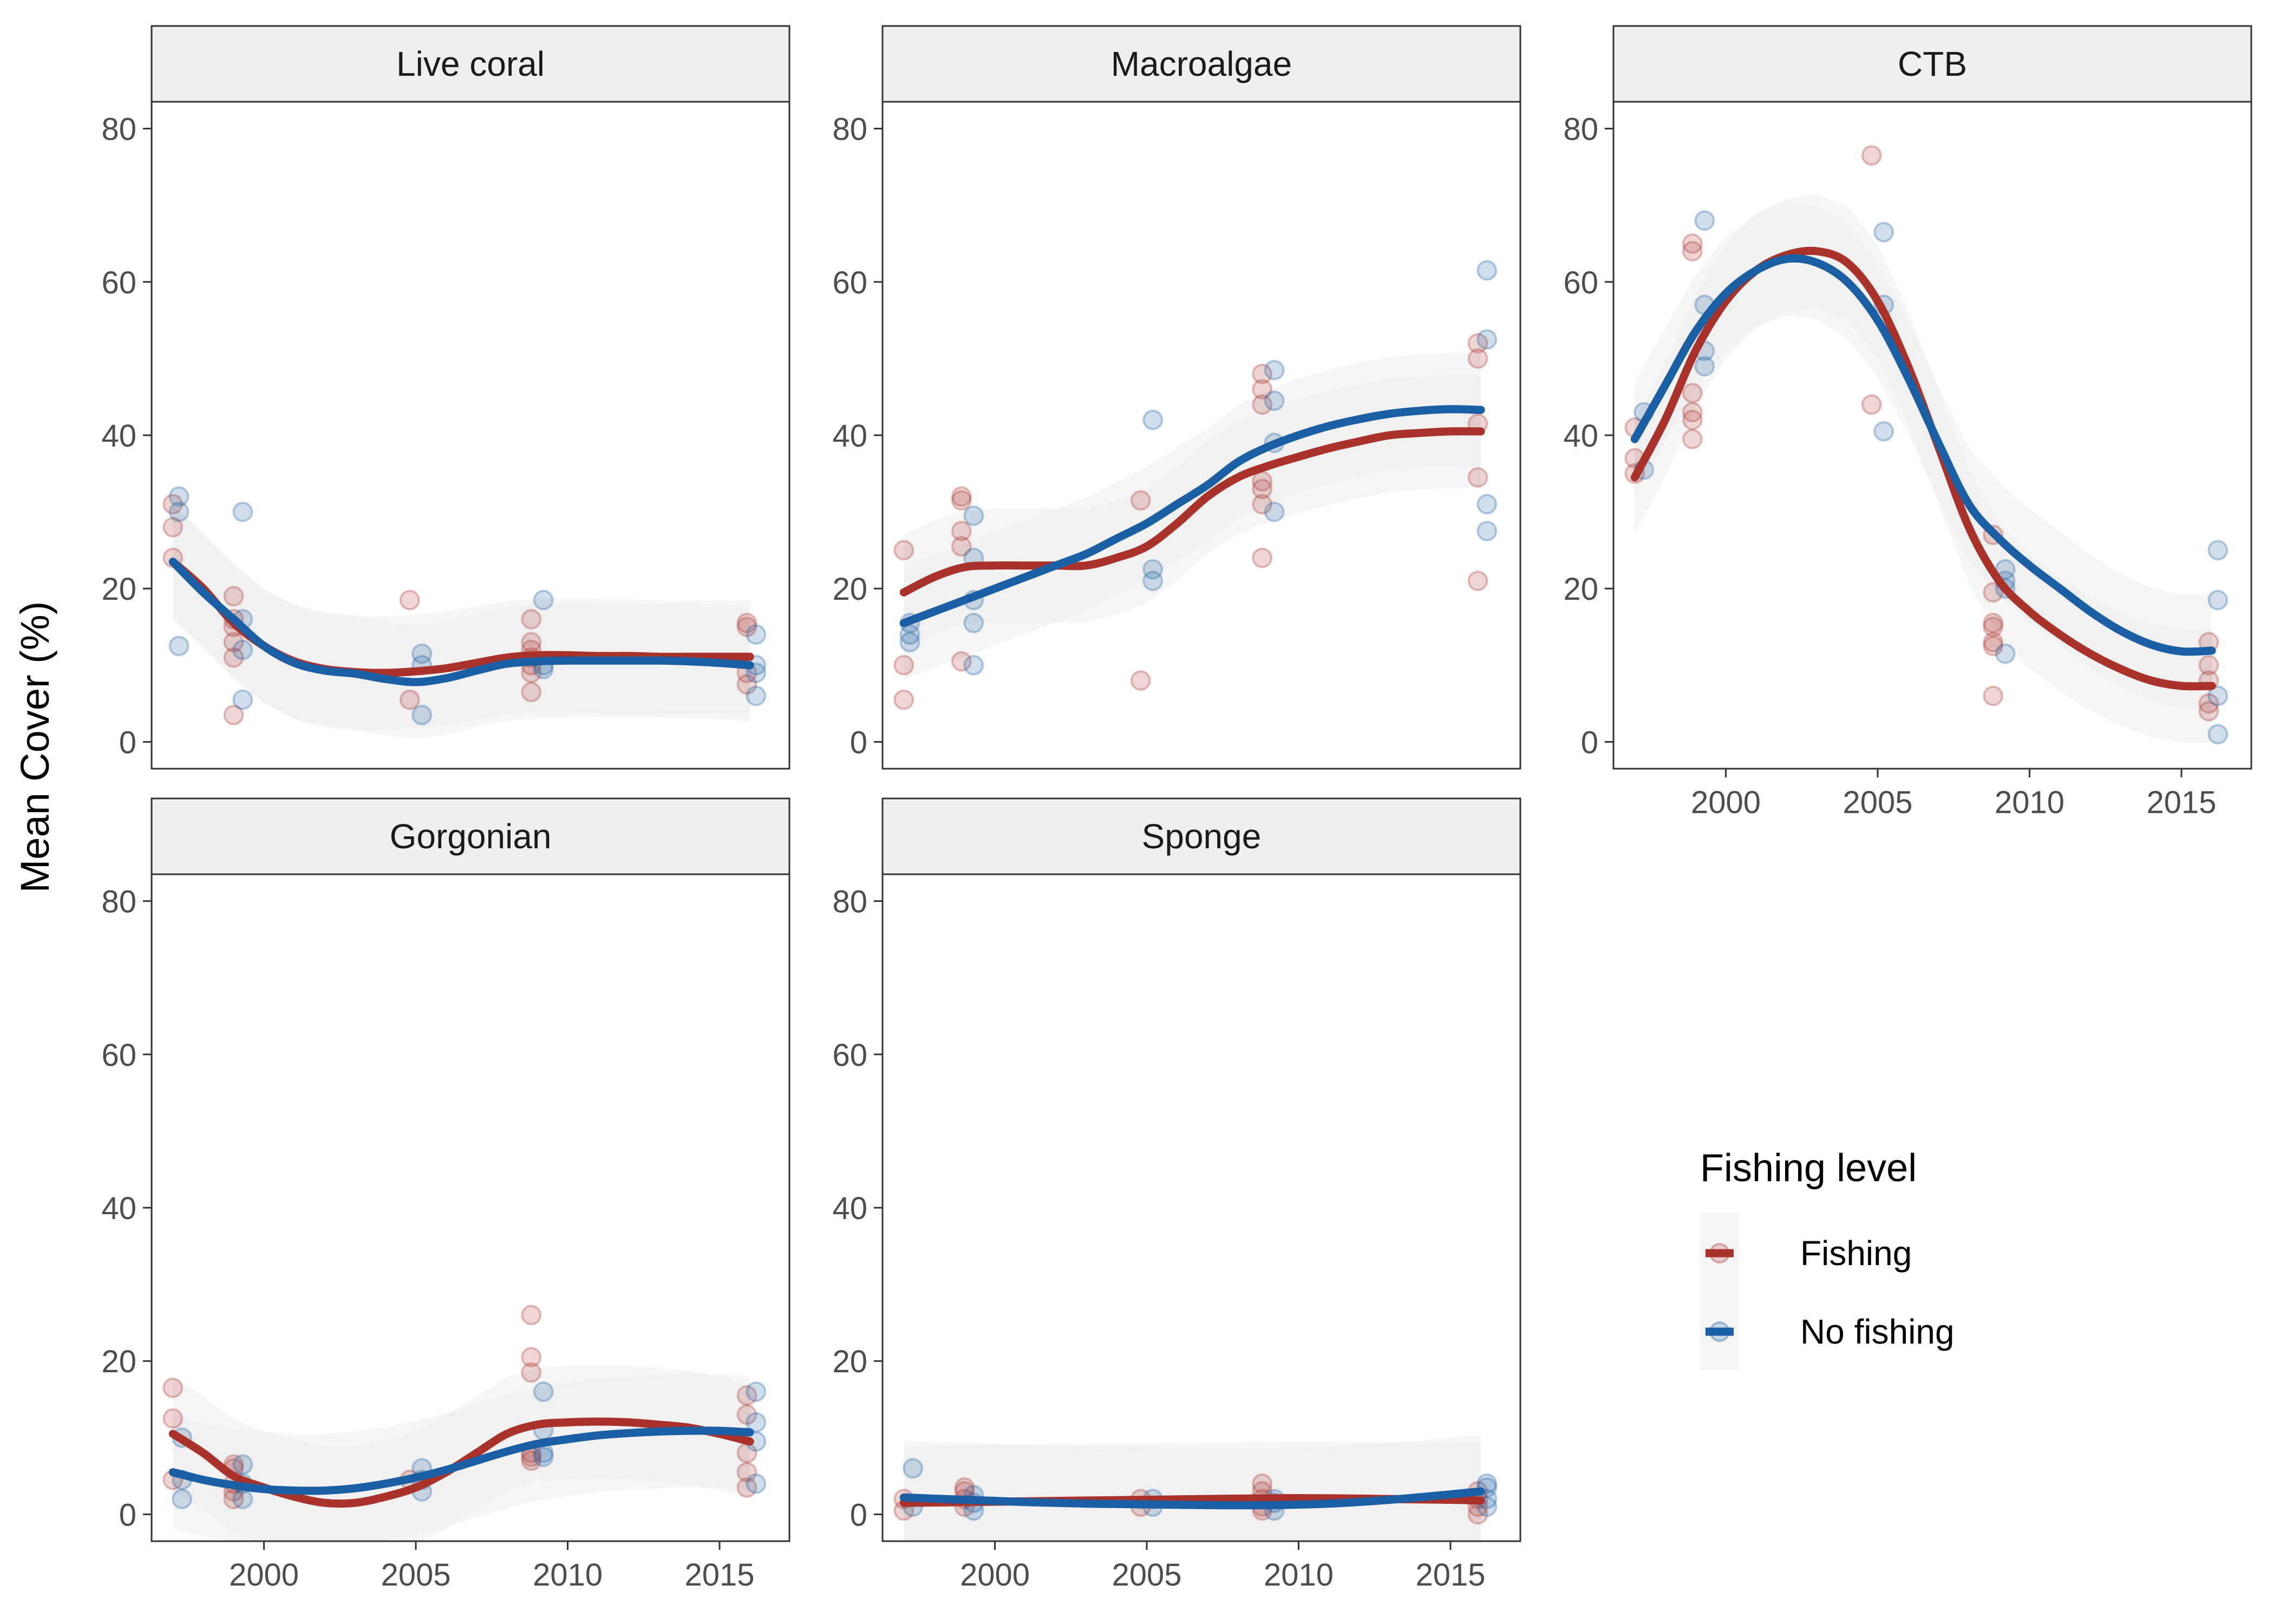  I want to click on legend-item-no-fishing-label: No fishing, so click(1878, 1331).